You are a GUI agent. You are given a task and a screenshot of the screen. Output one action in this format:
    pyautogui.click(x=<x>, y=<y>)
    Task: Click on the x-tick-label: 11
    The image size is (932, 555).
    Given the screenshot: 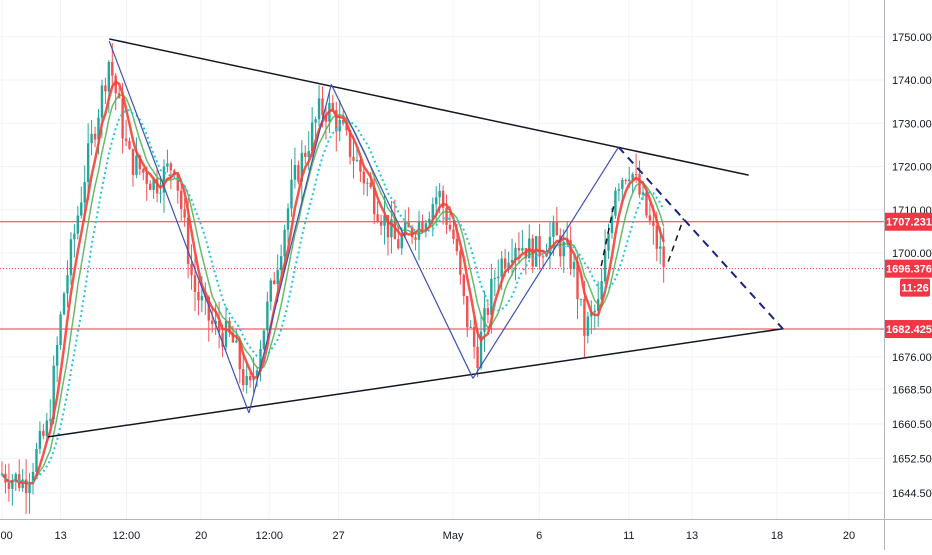 What is the action you would take?
    pyautogui.click(x=628, y=536)
    